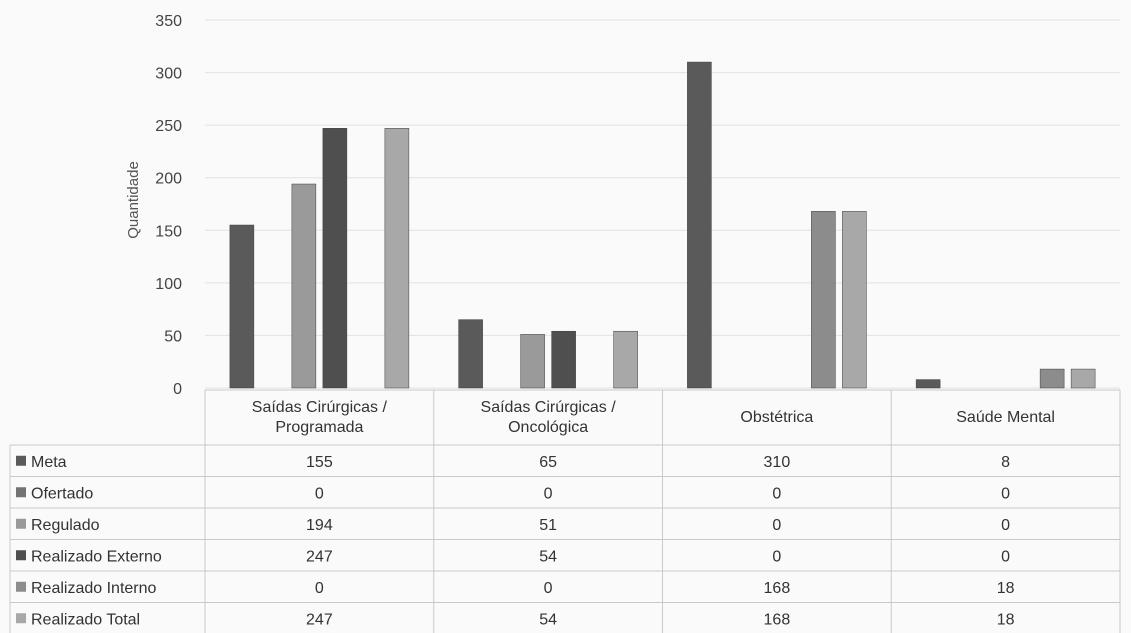 This screenshot has height=633, width=1131. What do you see at coordinates (1005, 462) in the screenshot?
I see `data-label: 8` at bounding box center [1005, 462].